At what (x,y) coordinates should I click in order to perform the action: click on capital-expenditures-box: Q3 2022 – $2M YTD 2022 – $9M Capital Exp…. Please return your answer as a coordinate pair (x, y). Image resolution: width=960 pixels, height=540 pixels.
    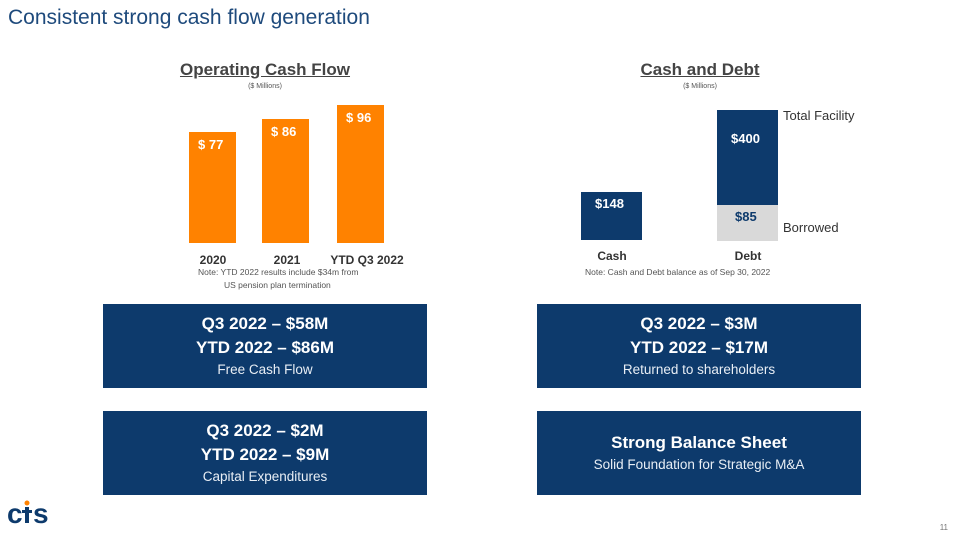
    Looking at the image, I should click on (265, 453).